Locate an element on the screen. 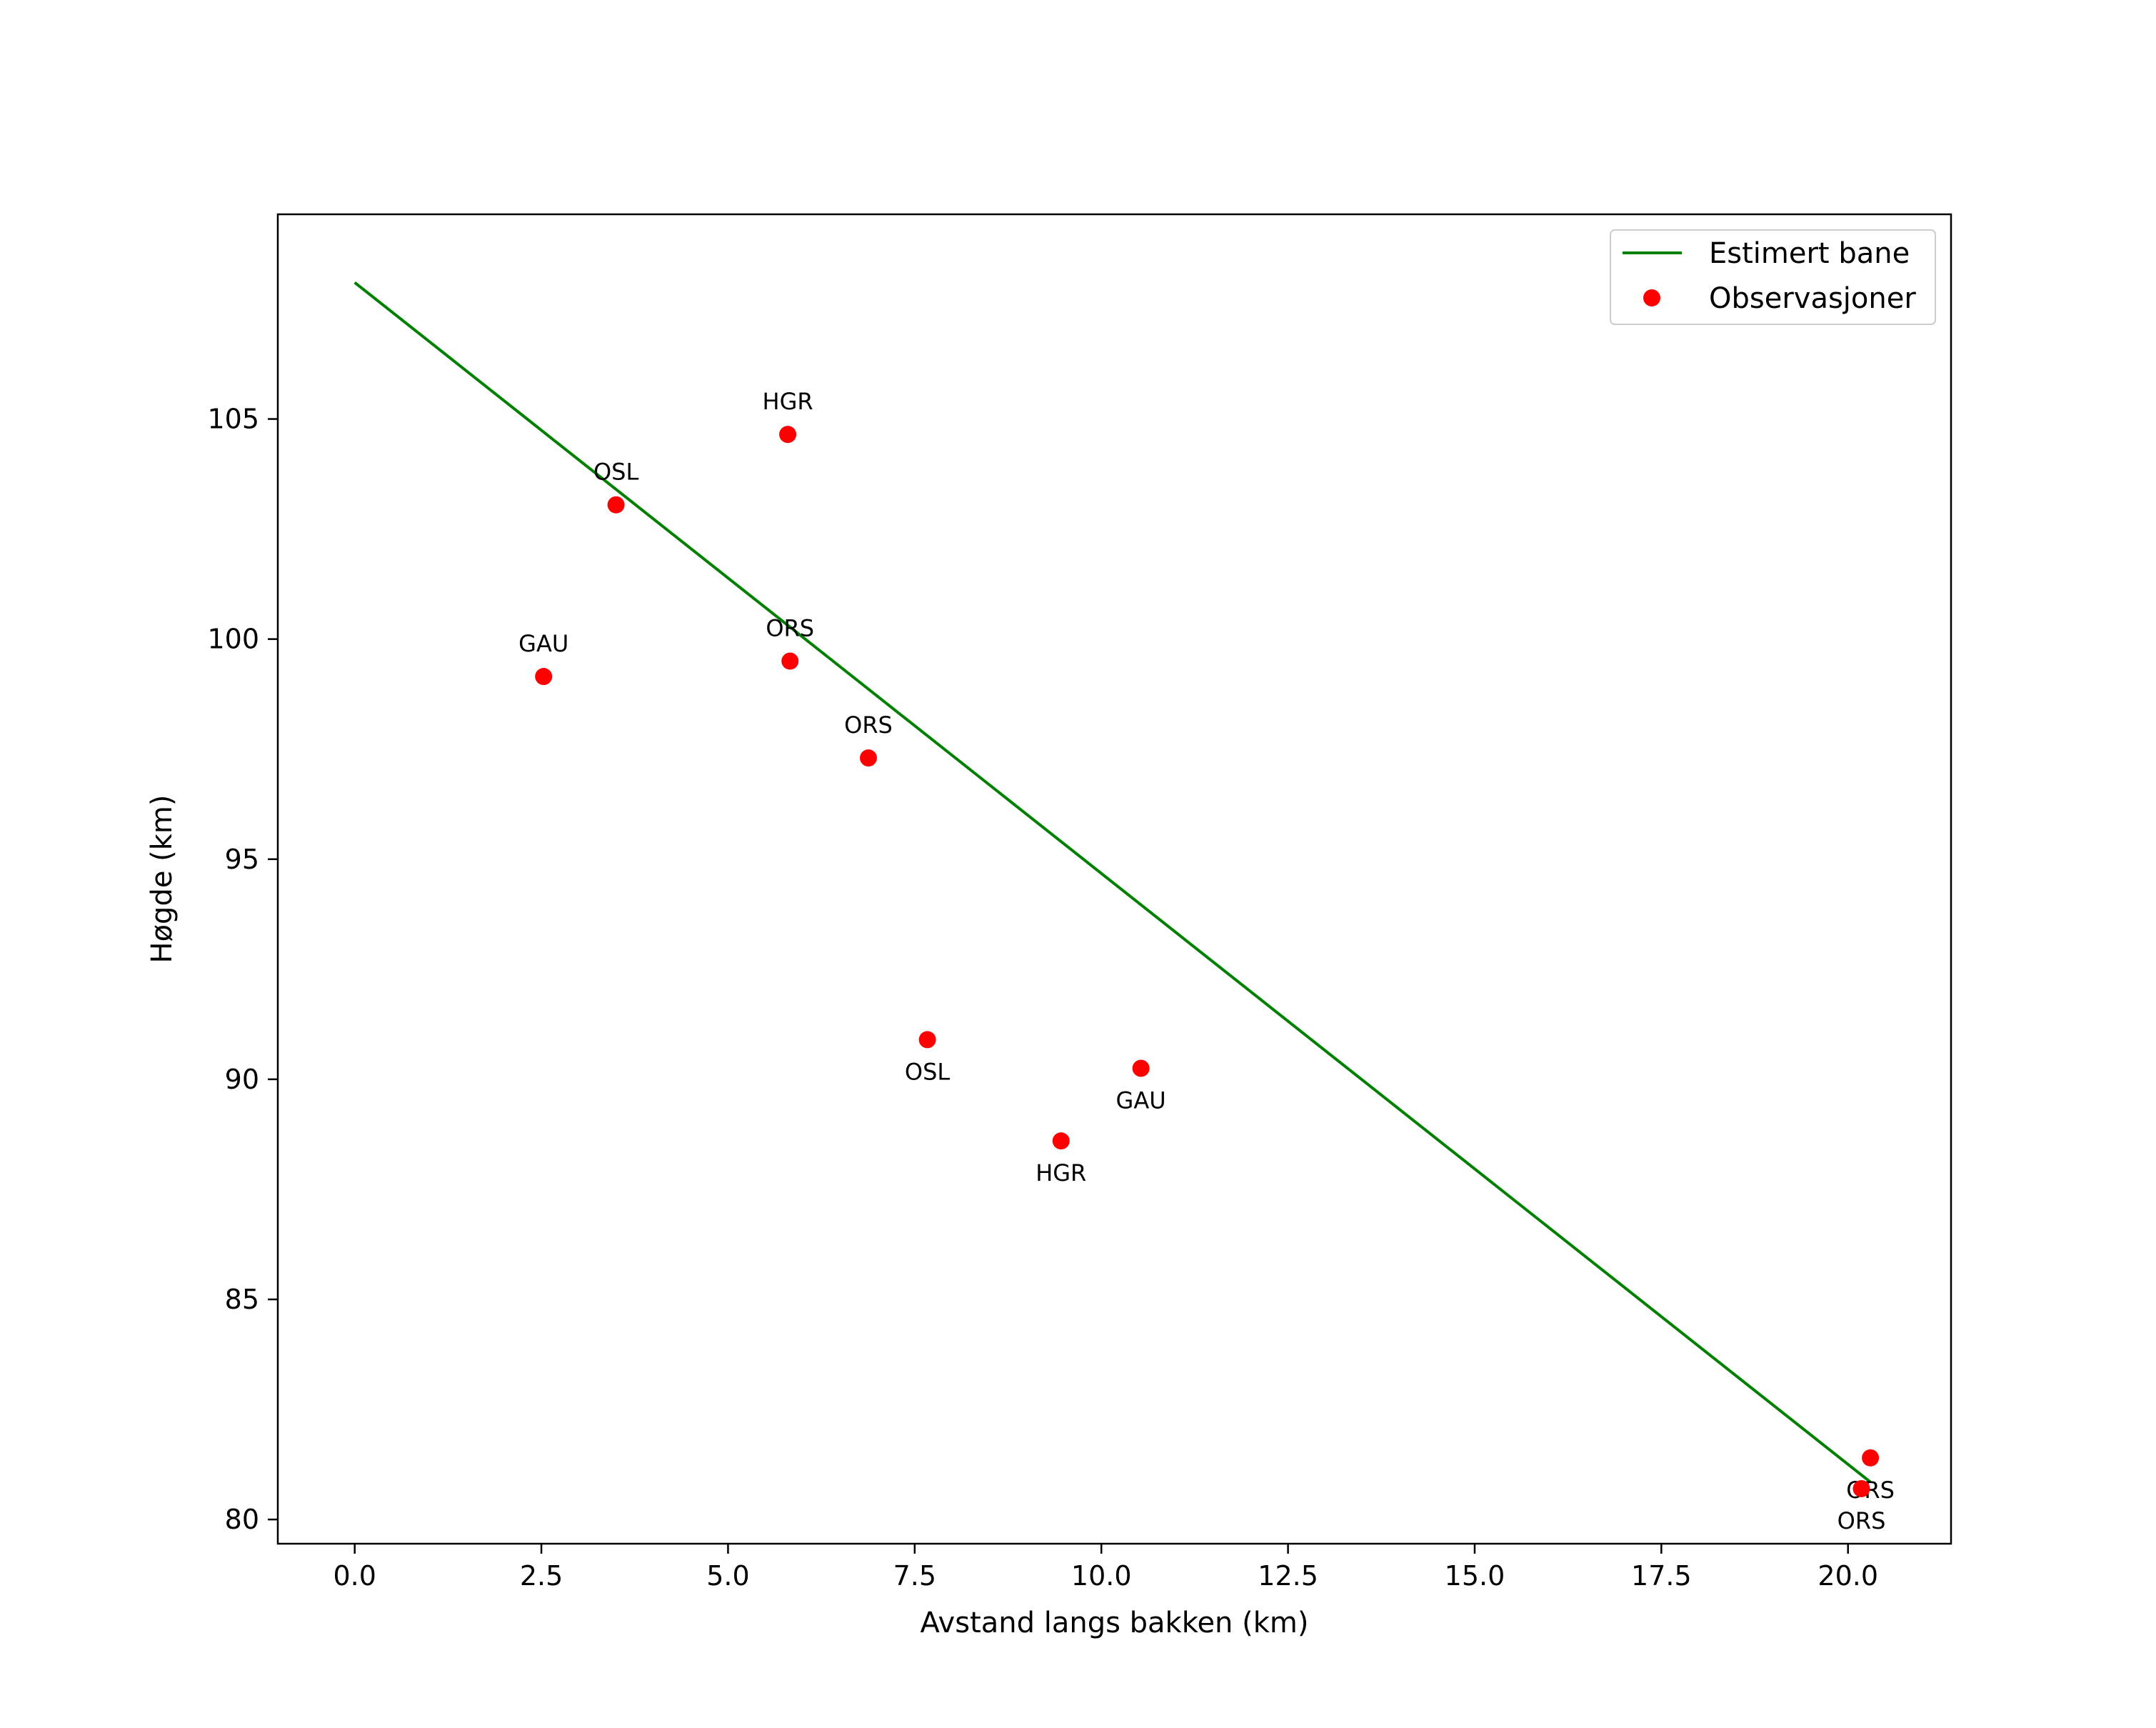  x-tick-label-8: 20.0 is located at coordinates (1847, 1576).